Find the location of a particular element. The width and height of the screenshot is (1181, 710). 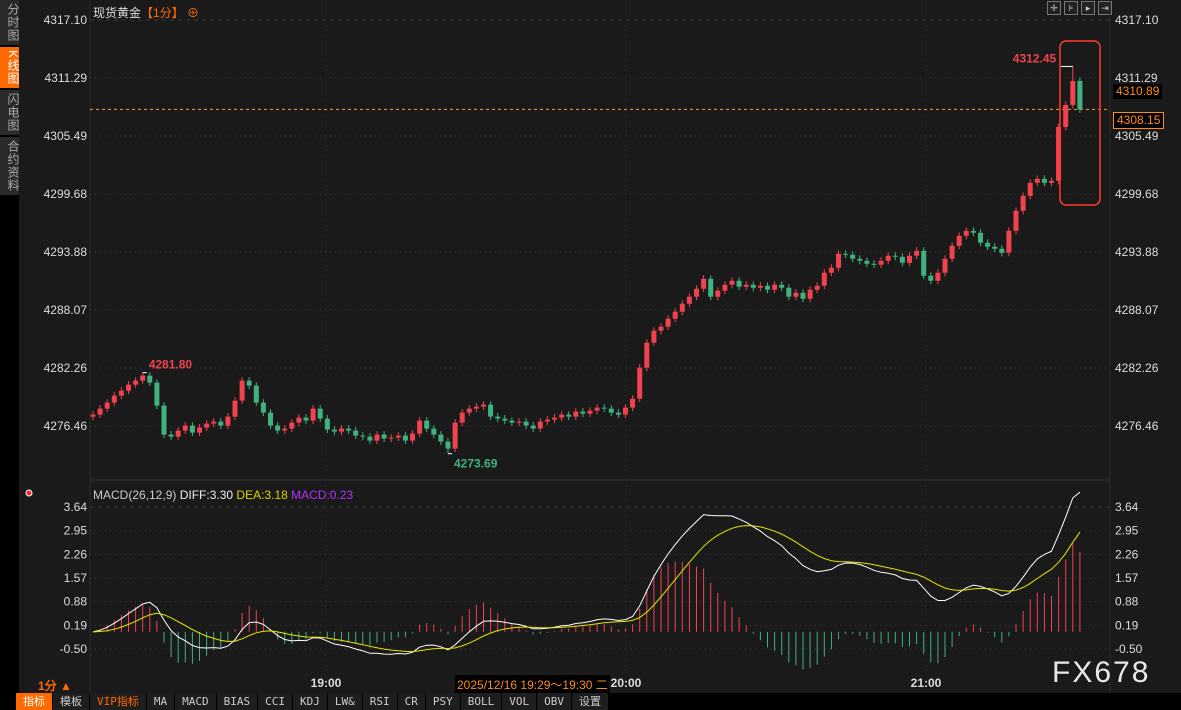

macd-tick-label-right: 1.57 is located at coordinates (1127, 578).